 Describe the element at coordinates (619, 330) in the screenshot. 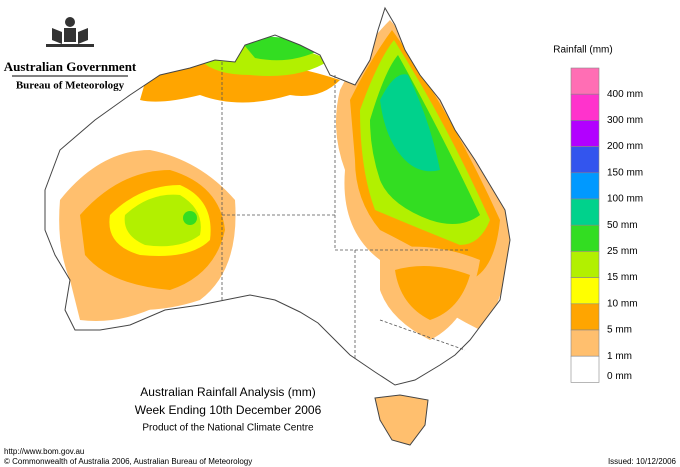

I see `legend-label: 5 mm` at that location.